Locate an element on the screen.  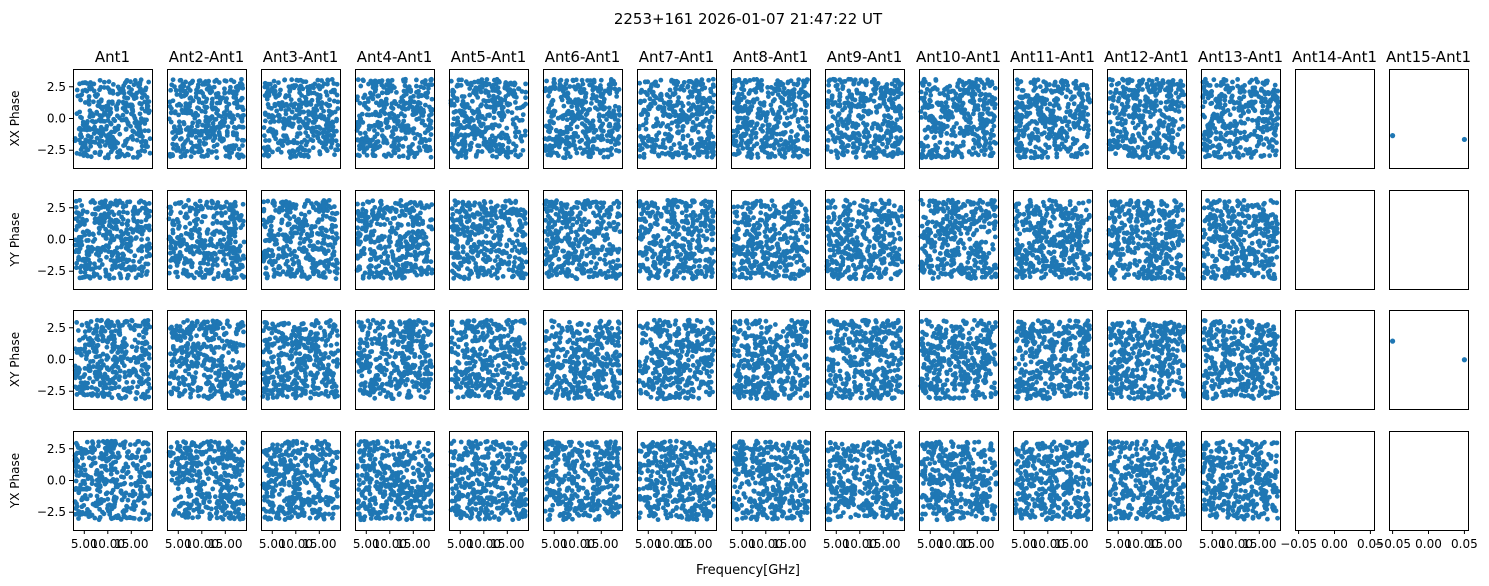
column-title: Ant6-Ant1 is located at coordinates (582, 57).